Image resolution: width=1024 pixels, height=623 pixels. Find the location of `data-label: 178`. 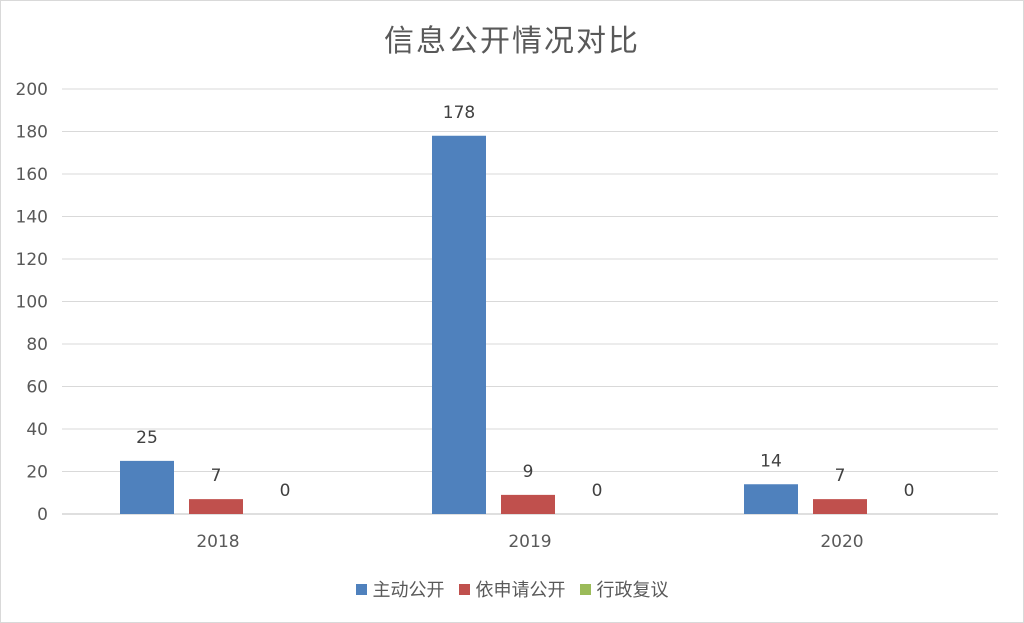

data-label: 178 is located at coordinates (459, 113).